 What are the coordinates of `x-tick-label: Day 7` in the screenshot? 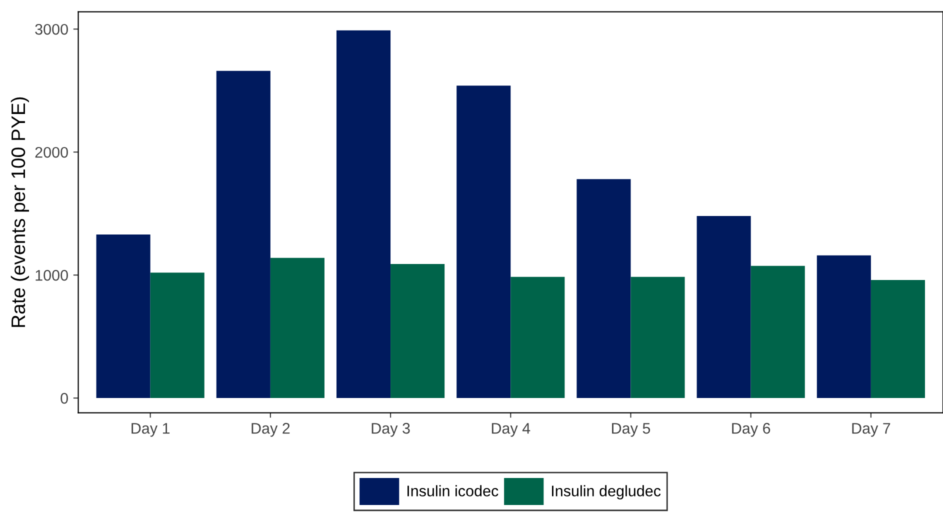 It's located at (871, 430).